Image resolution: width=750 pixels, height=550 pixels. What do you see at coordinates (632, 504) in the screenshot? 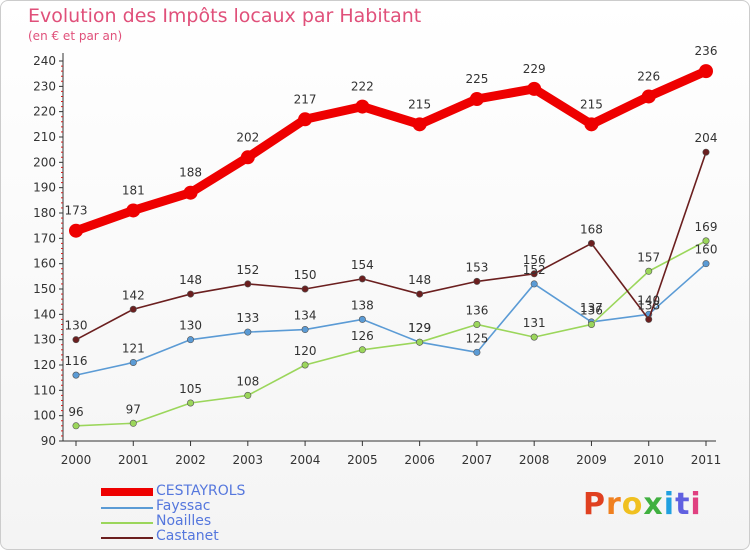
I see `logo-letter: o` at bounding box center [632, 504].